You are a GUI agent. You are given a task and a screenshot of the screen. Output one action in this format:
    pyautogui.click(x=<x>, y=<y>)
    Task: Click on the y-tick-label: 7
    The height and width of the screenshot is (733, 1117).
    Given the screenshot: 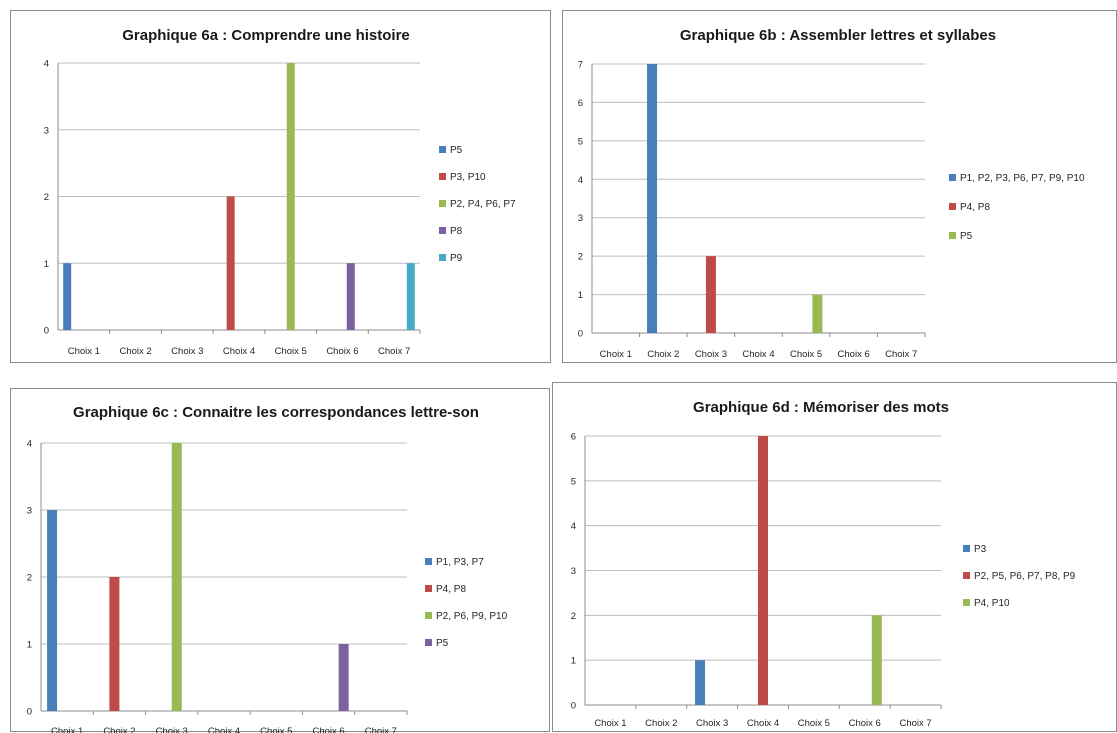 What is the action you would take?
    pyautogui.click(x=580, y=65)
    